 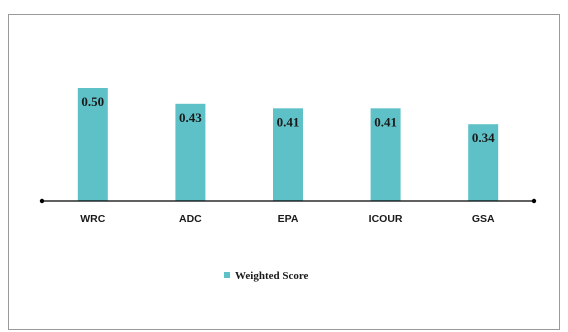 I want to click on bar-value-labels: 0.50 0.43 0.41 0.41 0.34, so click(x=288, y=119).